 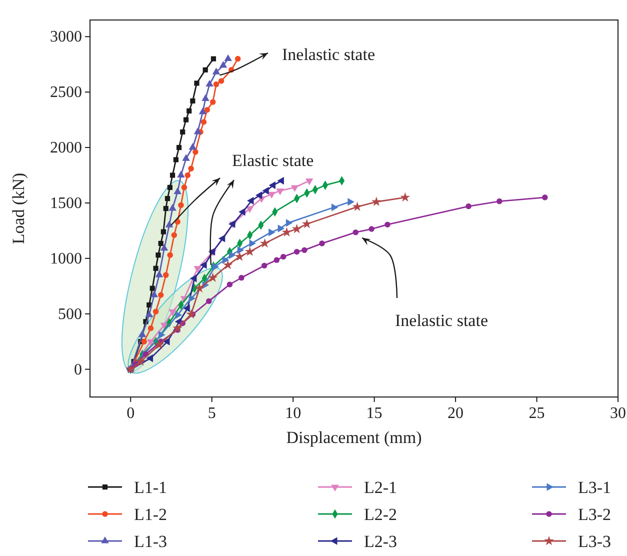 What do you see at coordinates (151, 487) in the screenshot?
I see `legend-label: L1-1` at bounding box center [151, 487].